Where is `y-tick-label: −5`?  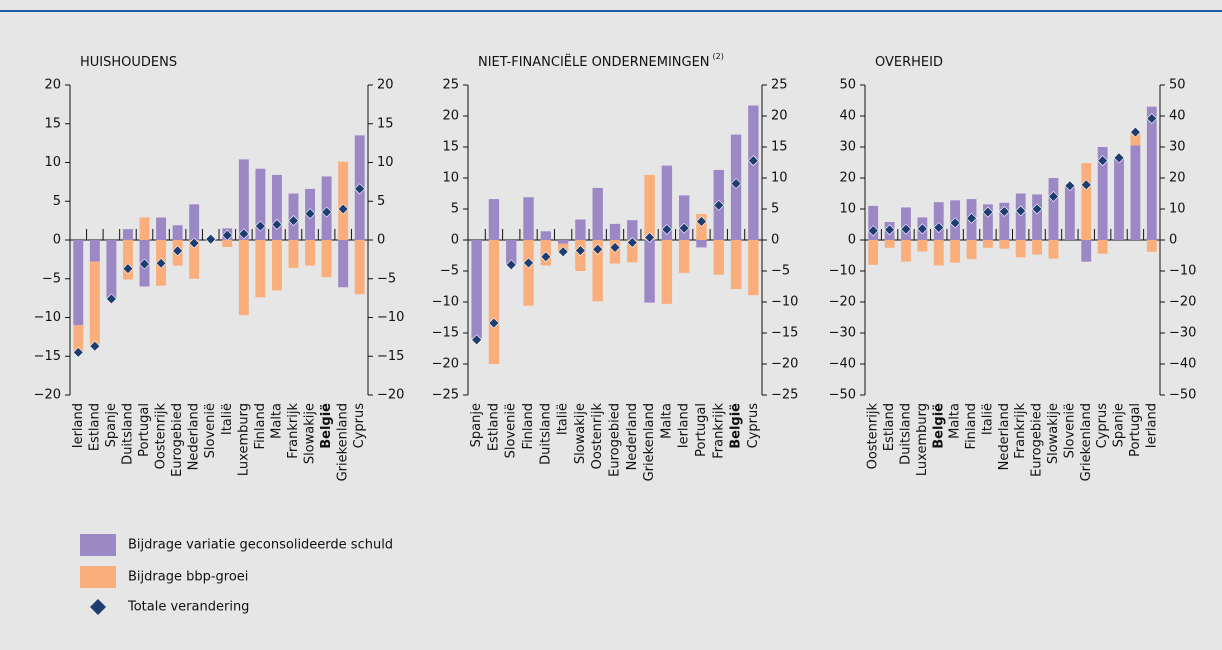
y-tick-label: −5 is located at coordinates (449, 271).